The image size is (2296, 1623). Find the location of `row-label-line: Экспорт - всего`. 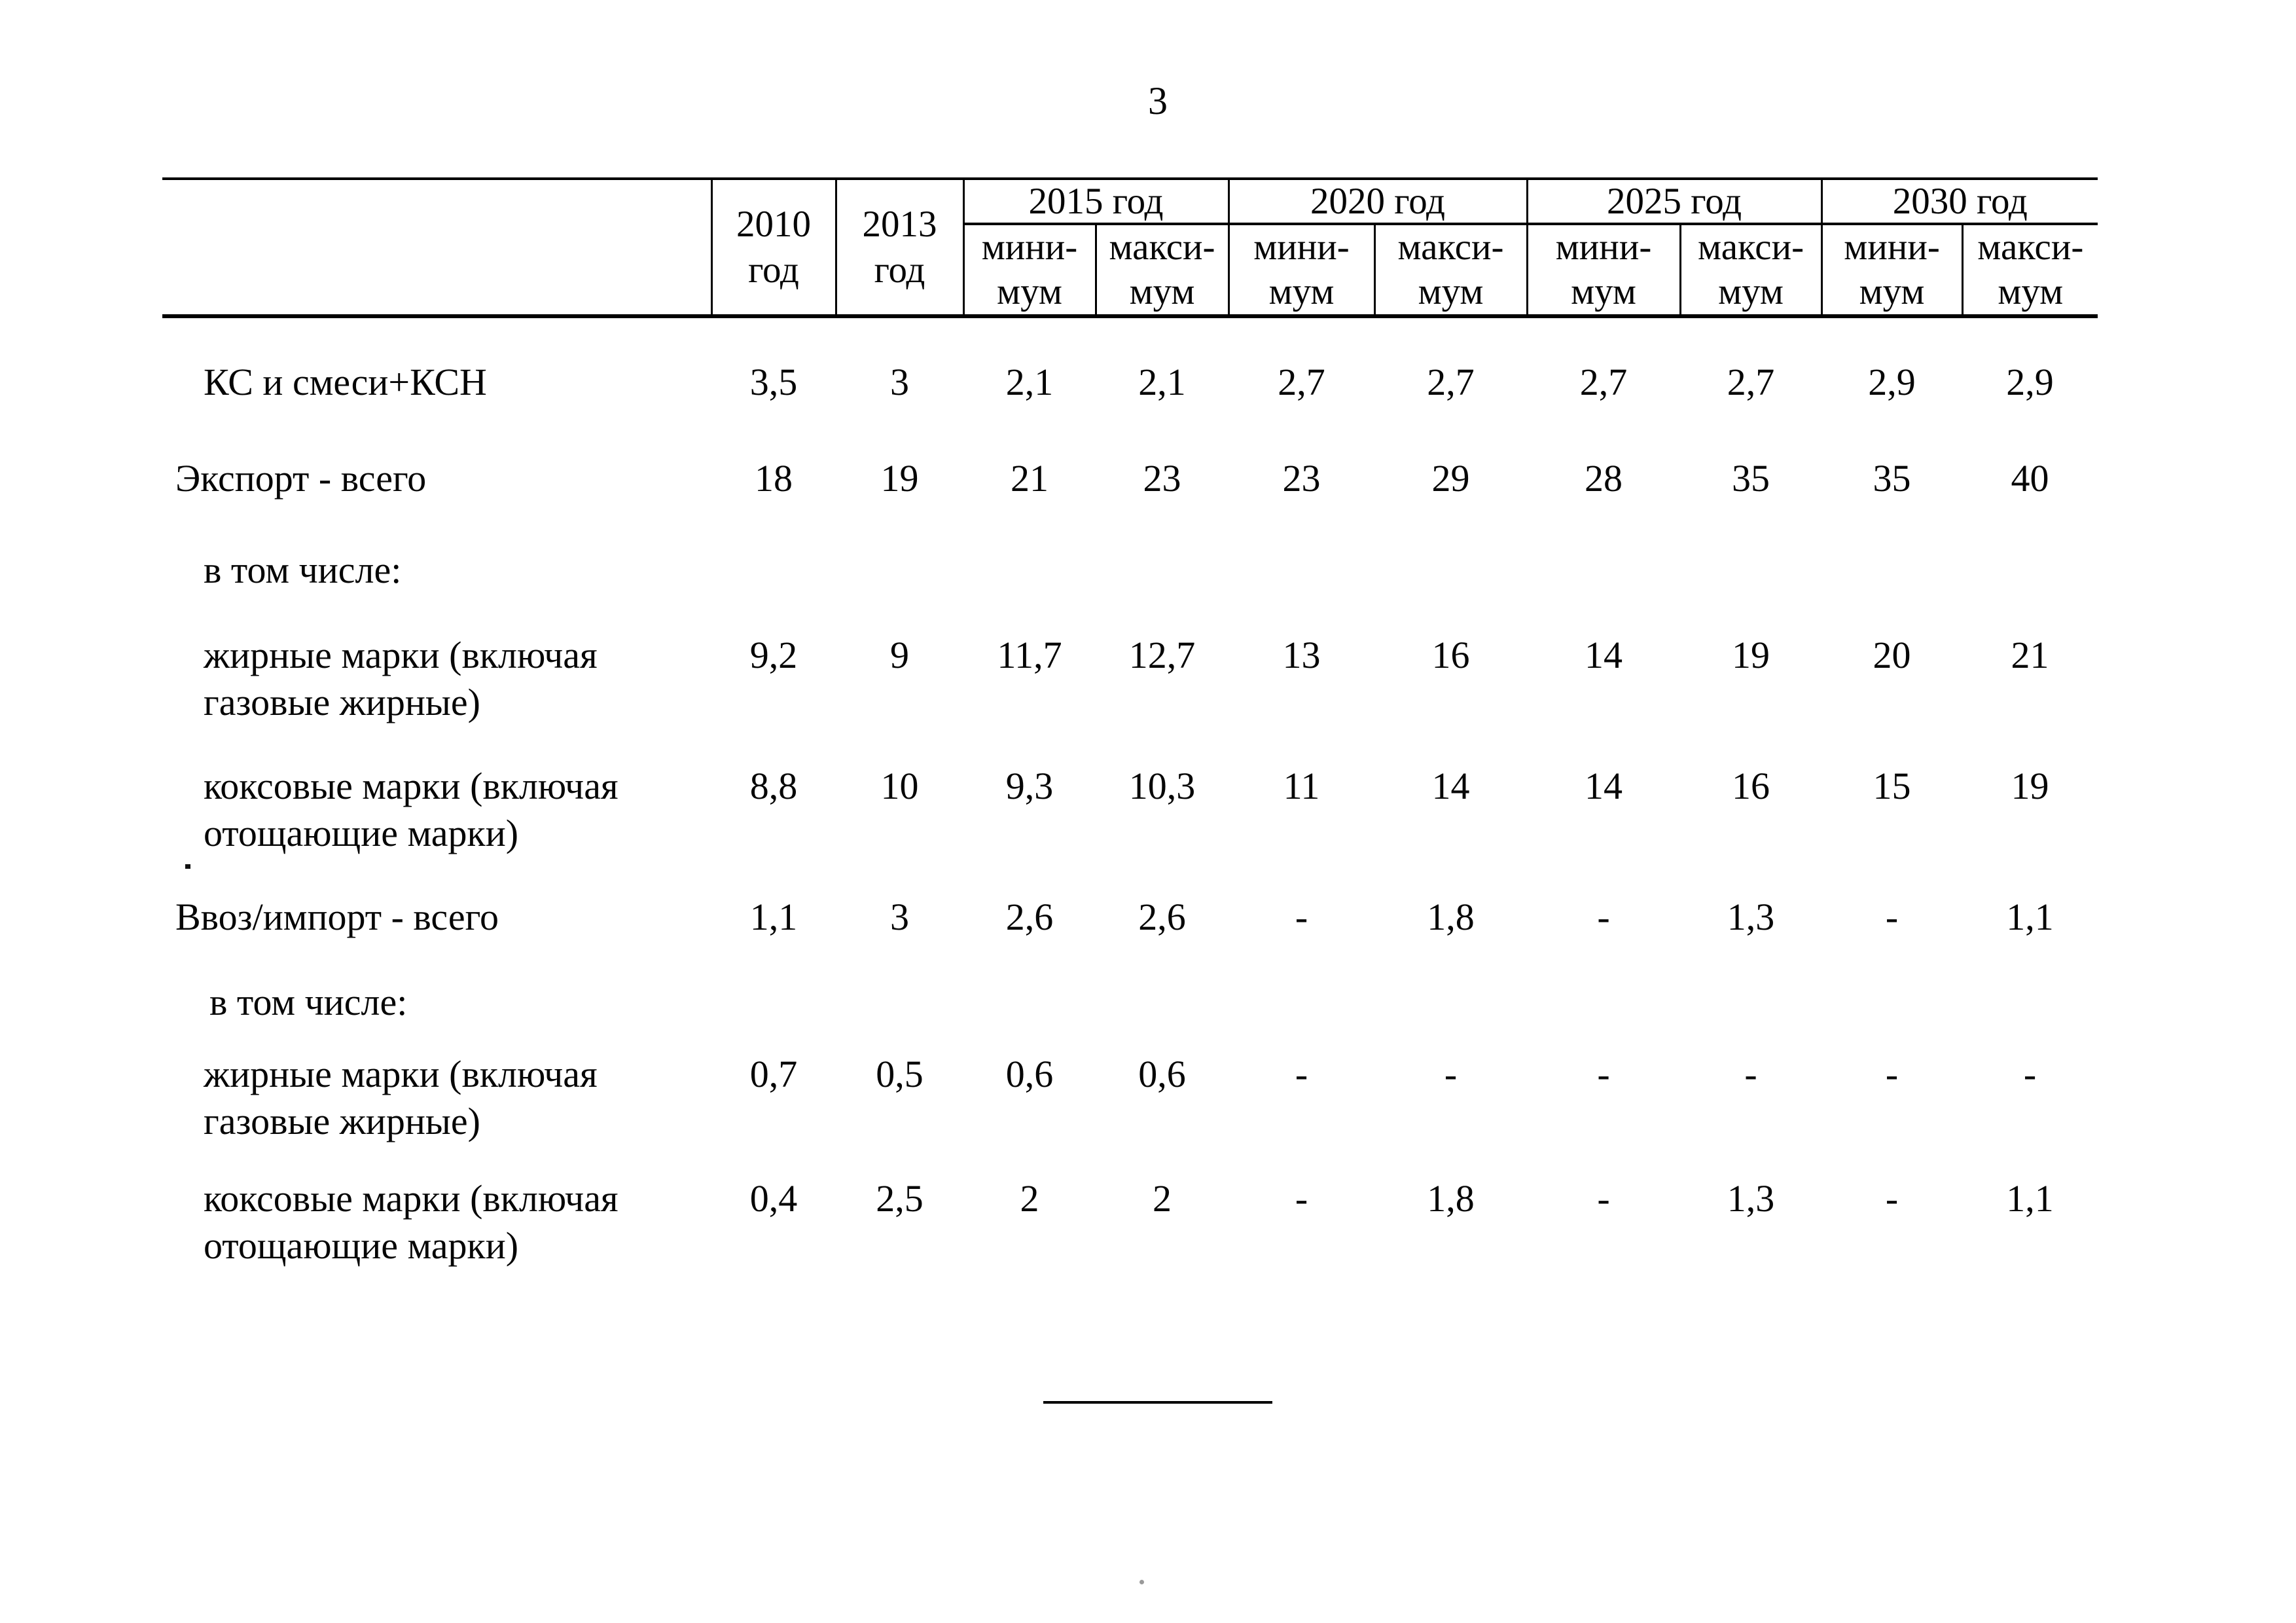

row-label-line: Экспорт - всего is located at coordinates (301, 478).